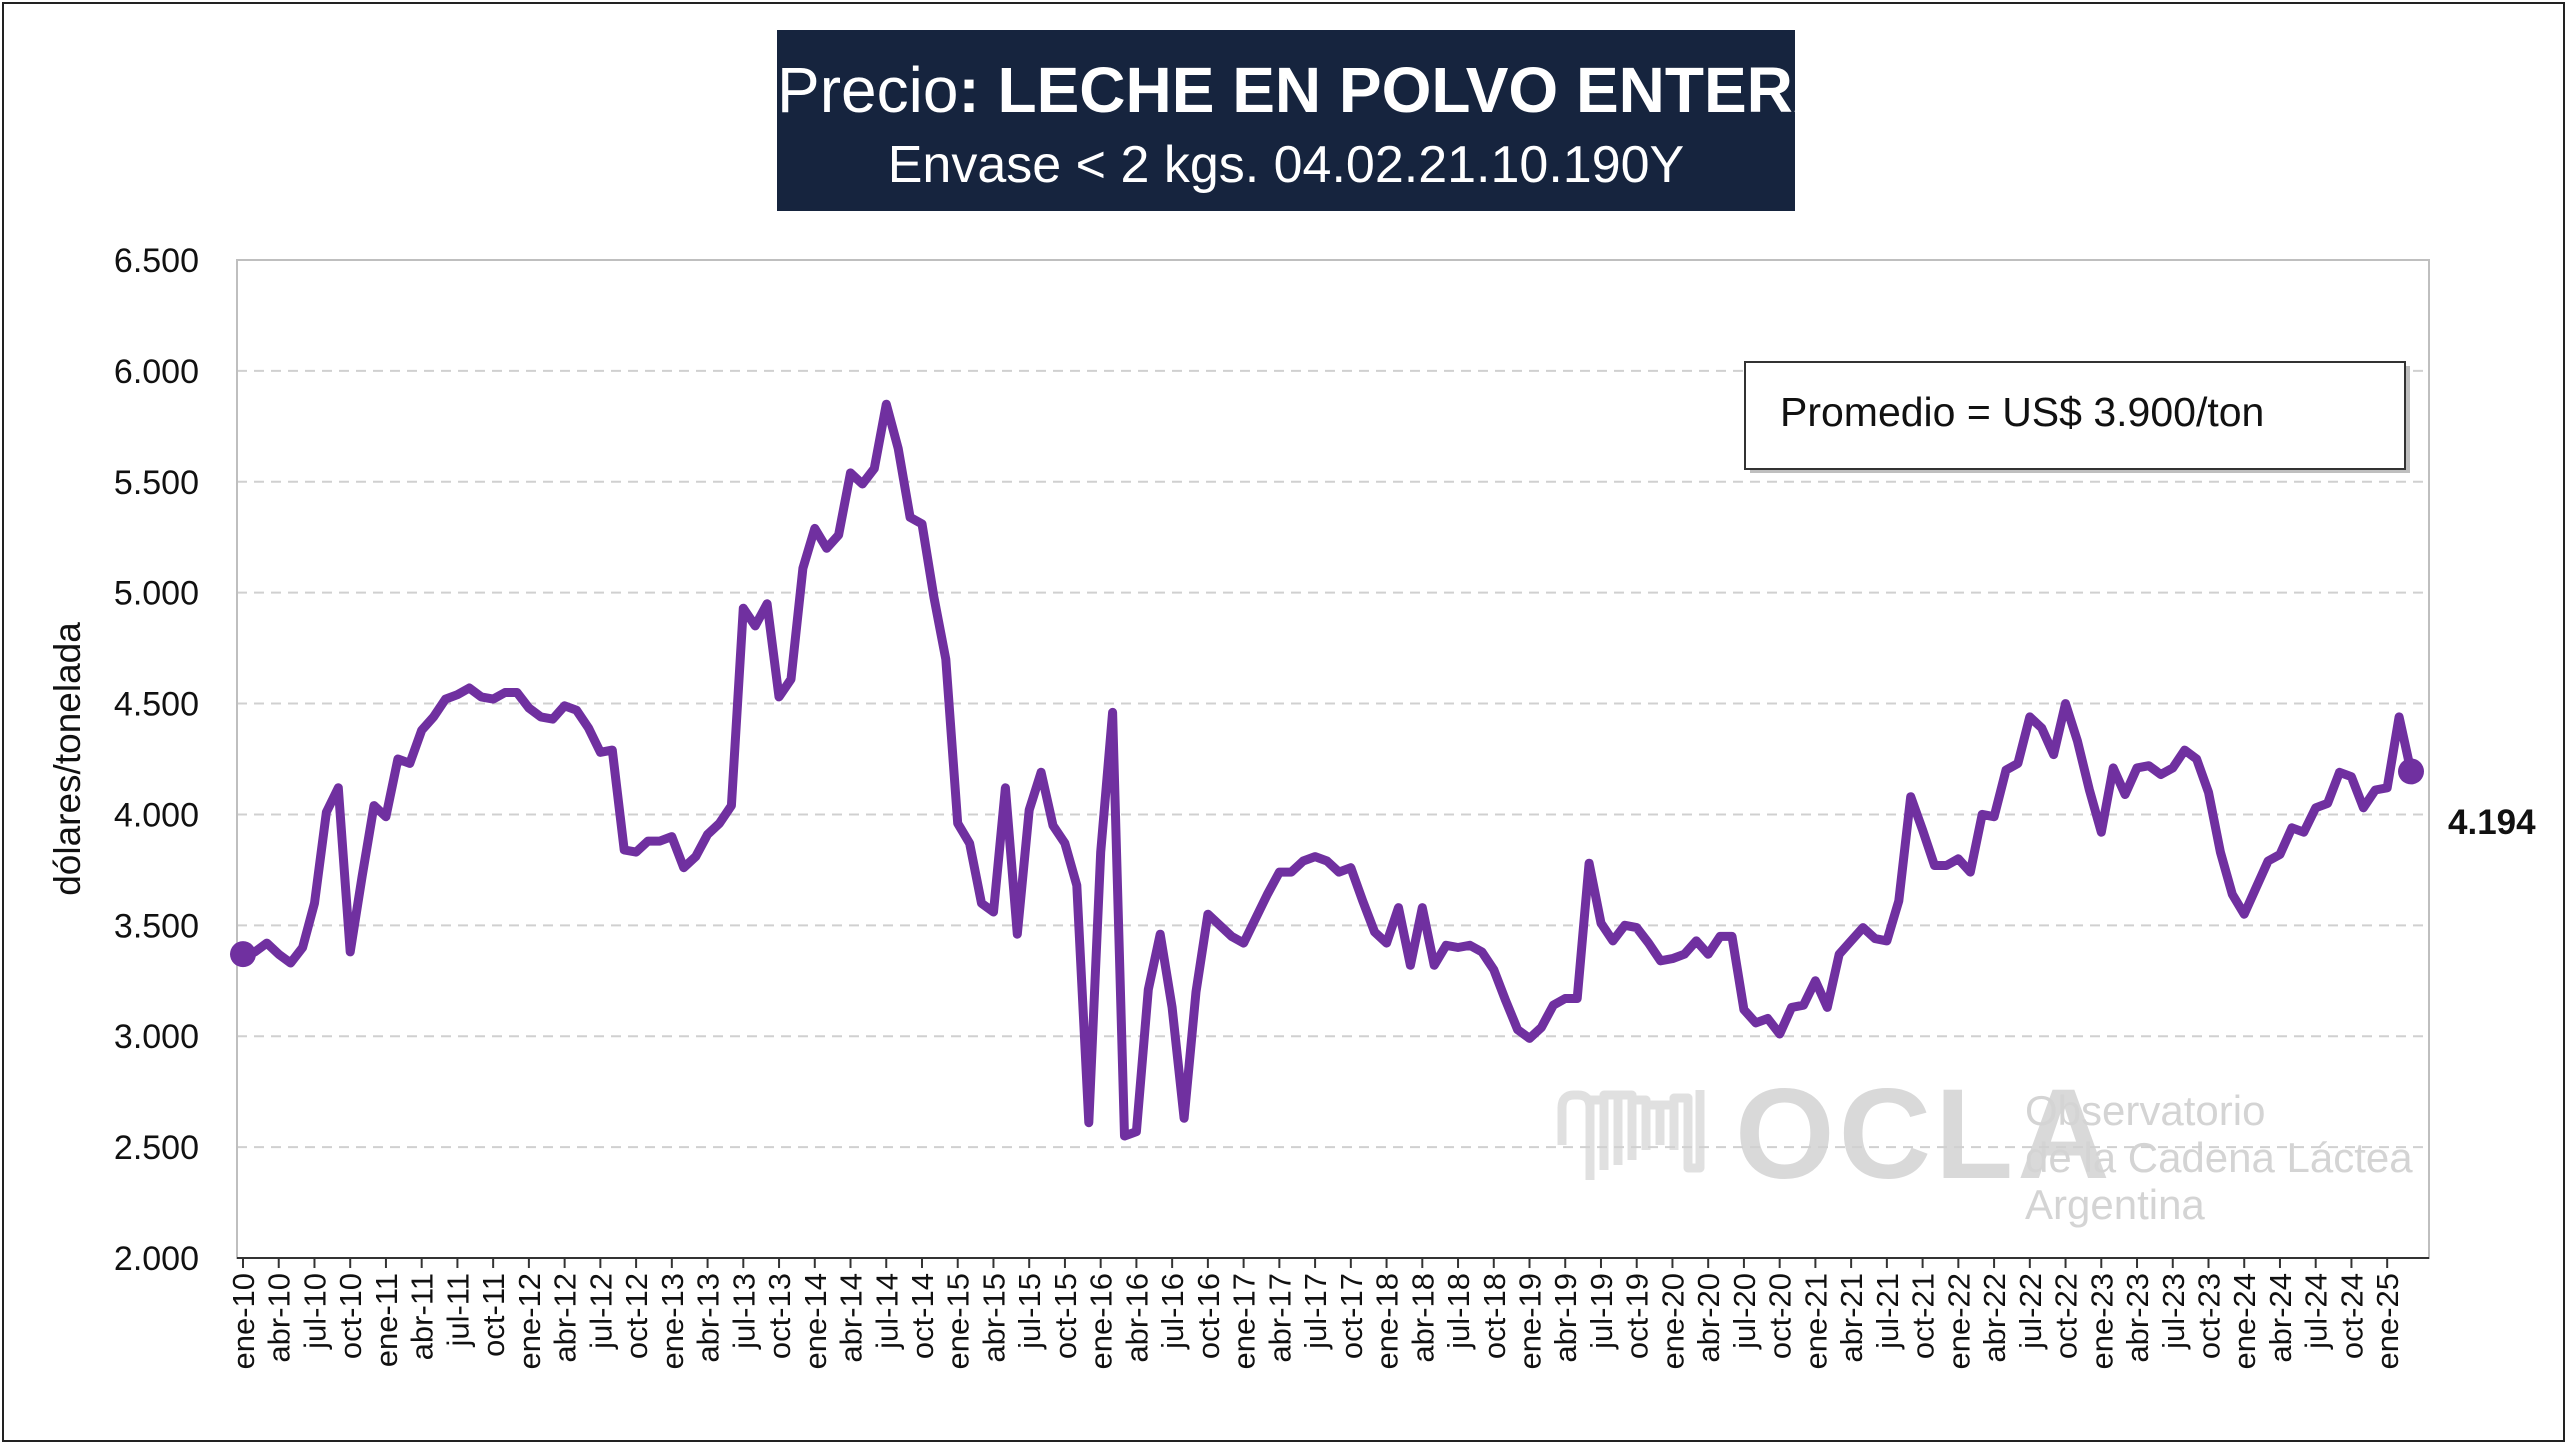  I want to click on y-tick-label: 2.500, so click(156, 1148).